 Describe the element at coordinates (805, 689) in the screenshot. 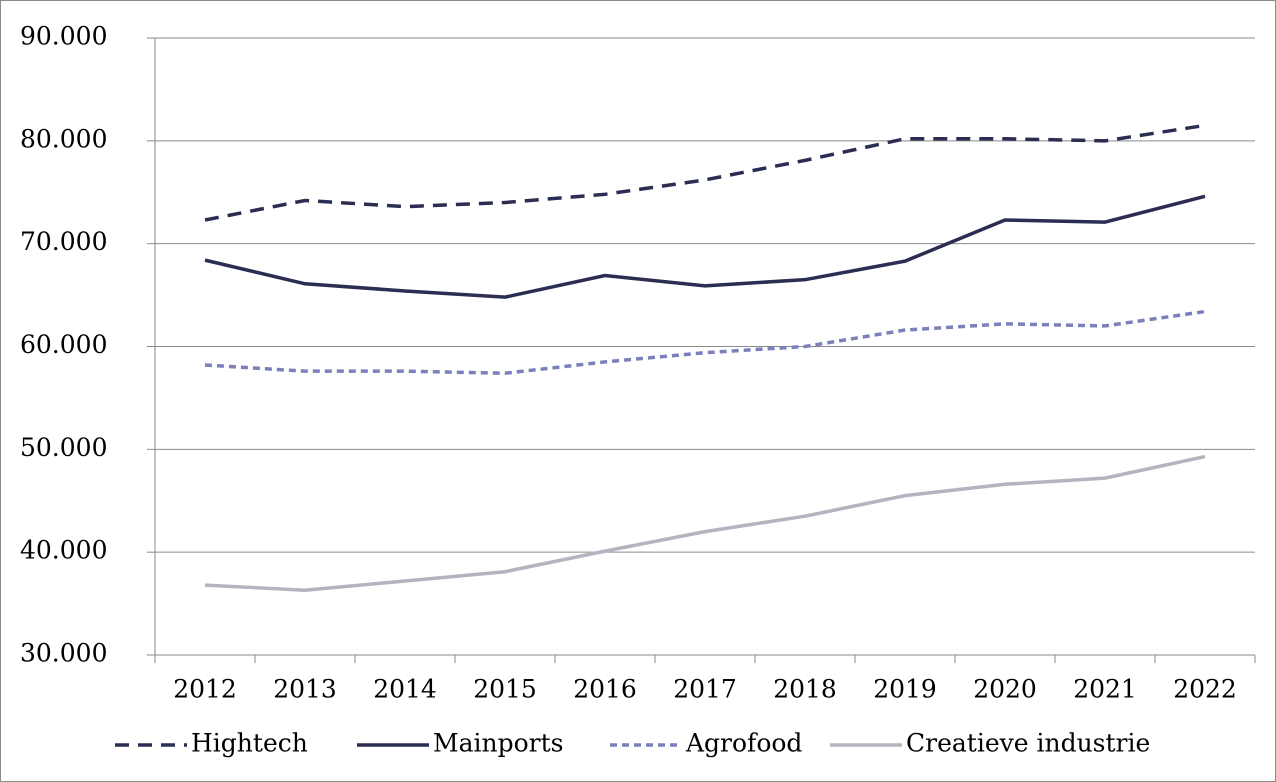

I see `x-tick-label: 2018` at that location.